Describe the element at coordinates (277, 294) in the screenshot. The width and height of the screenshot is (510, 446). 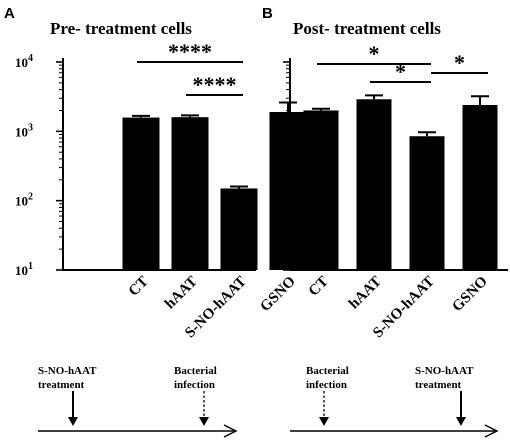
I see `panel-a-category-label: GSNO` at that location.